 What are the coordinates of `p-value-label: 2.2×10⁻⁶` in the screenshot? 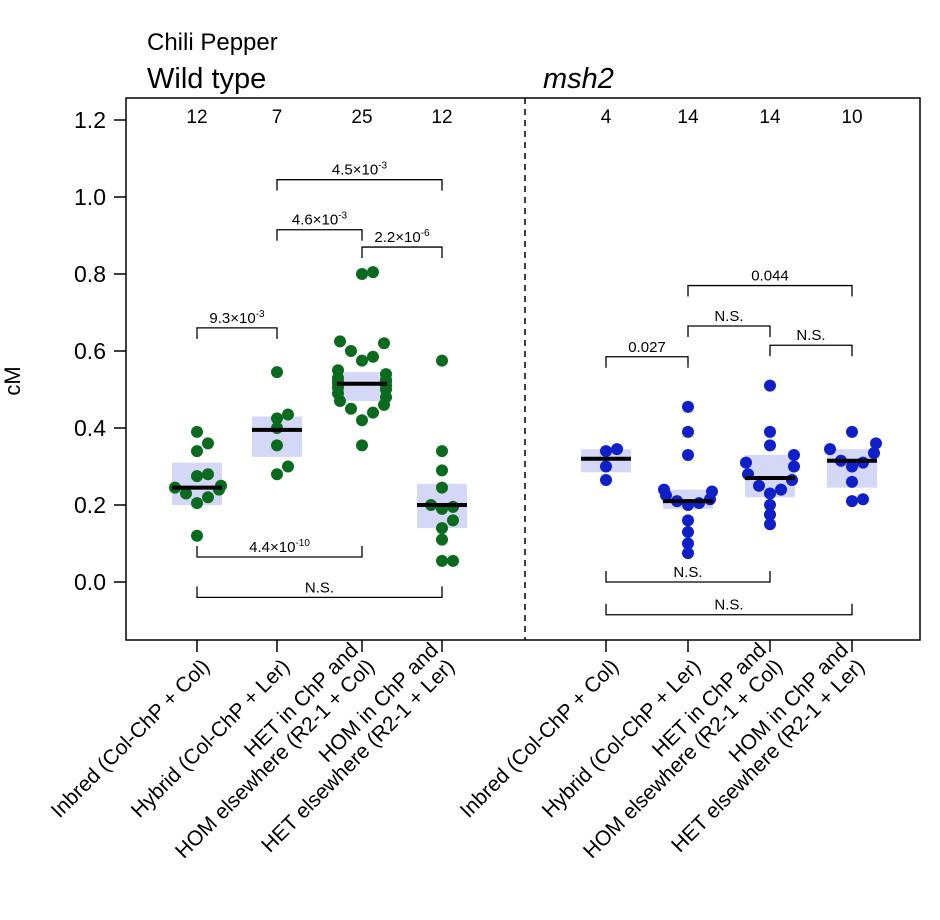 It's located at (402, 237).